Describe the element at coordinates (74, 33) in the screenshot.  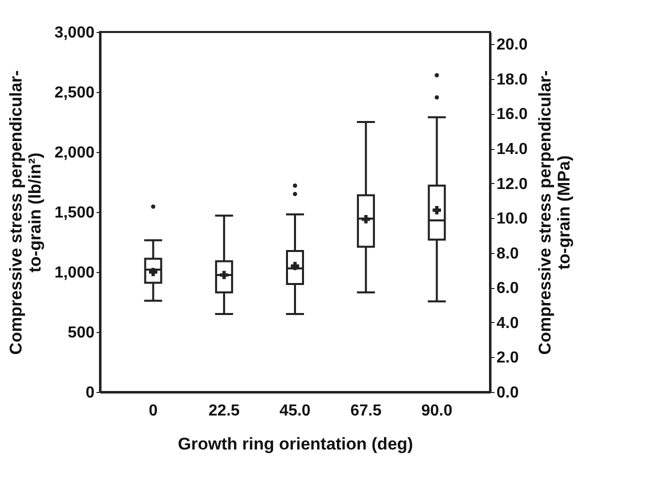
I see `y-tick-label: 3,000` at that location.